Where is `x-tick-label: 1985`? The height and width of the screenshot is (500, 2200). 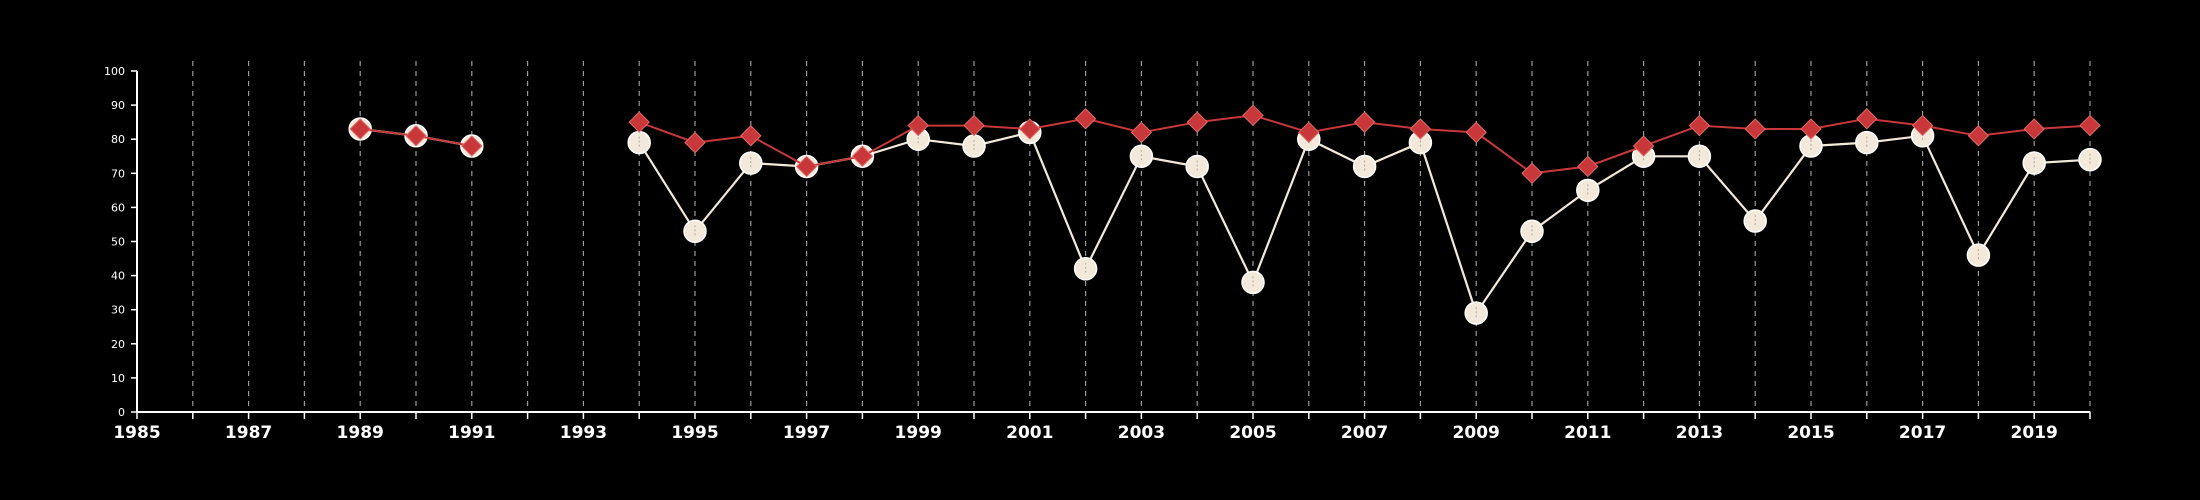
x-tick-label: 1985 is located at coordinates (136, 433).